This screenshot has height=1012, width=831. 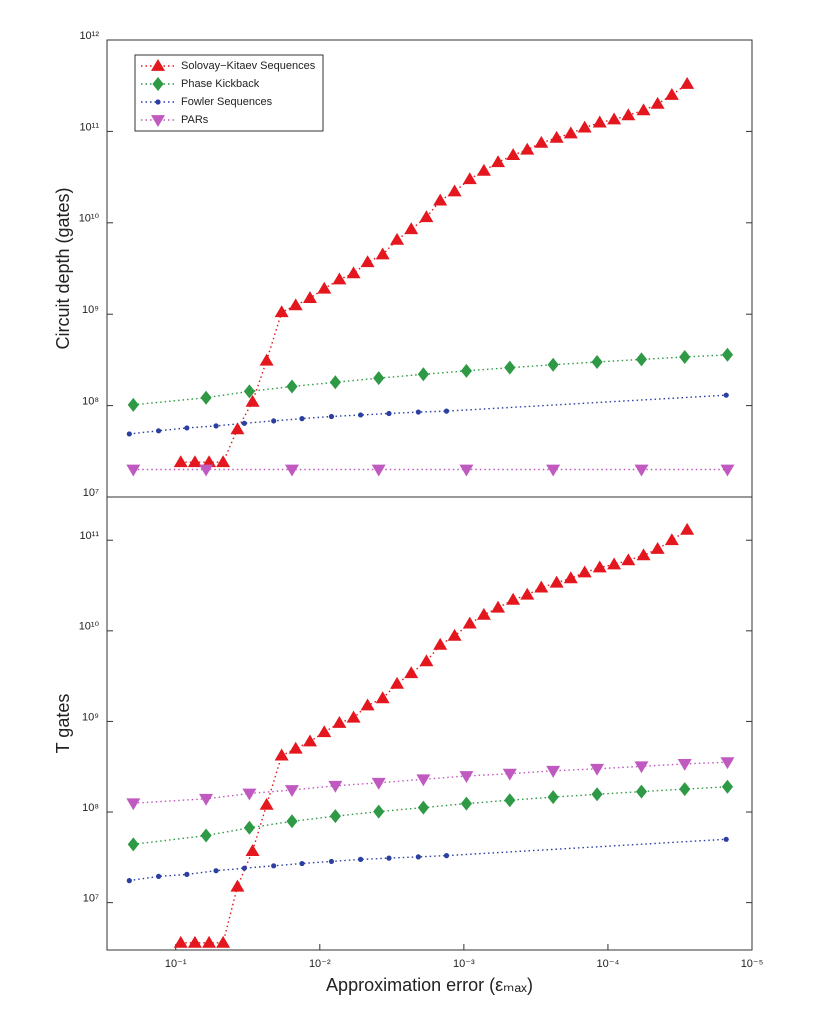 I want to click on y-tick-label: 10⁸, so click(x=90, y=808).